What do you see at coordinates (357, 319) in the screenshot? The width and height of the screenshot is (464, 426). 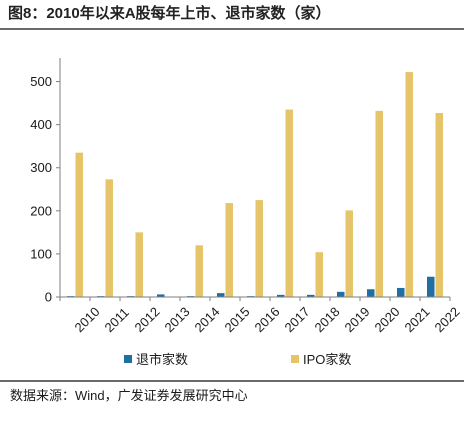 I see `x-tick-label: 2019` at bounding box center [357, 319].